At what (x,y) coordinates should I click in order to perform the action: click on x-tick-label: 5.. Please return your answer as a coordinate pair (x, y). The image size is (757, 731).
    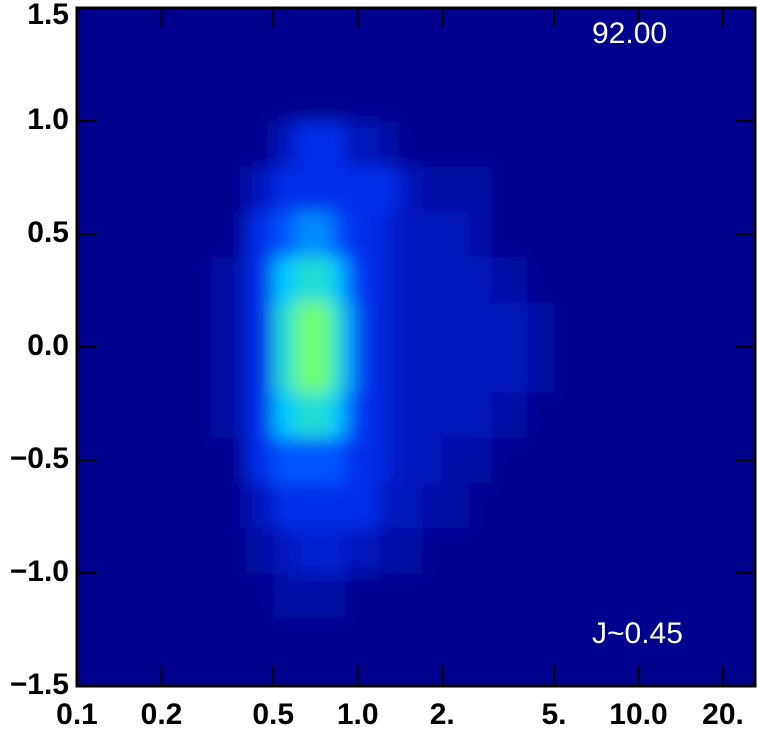
    Looking at the image, I should click on (553, 714).